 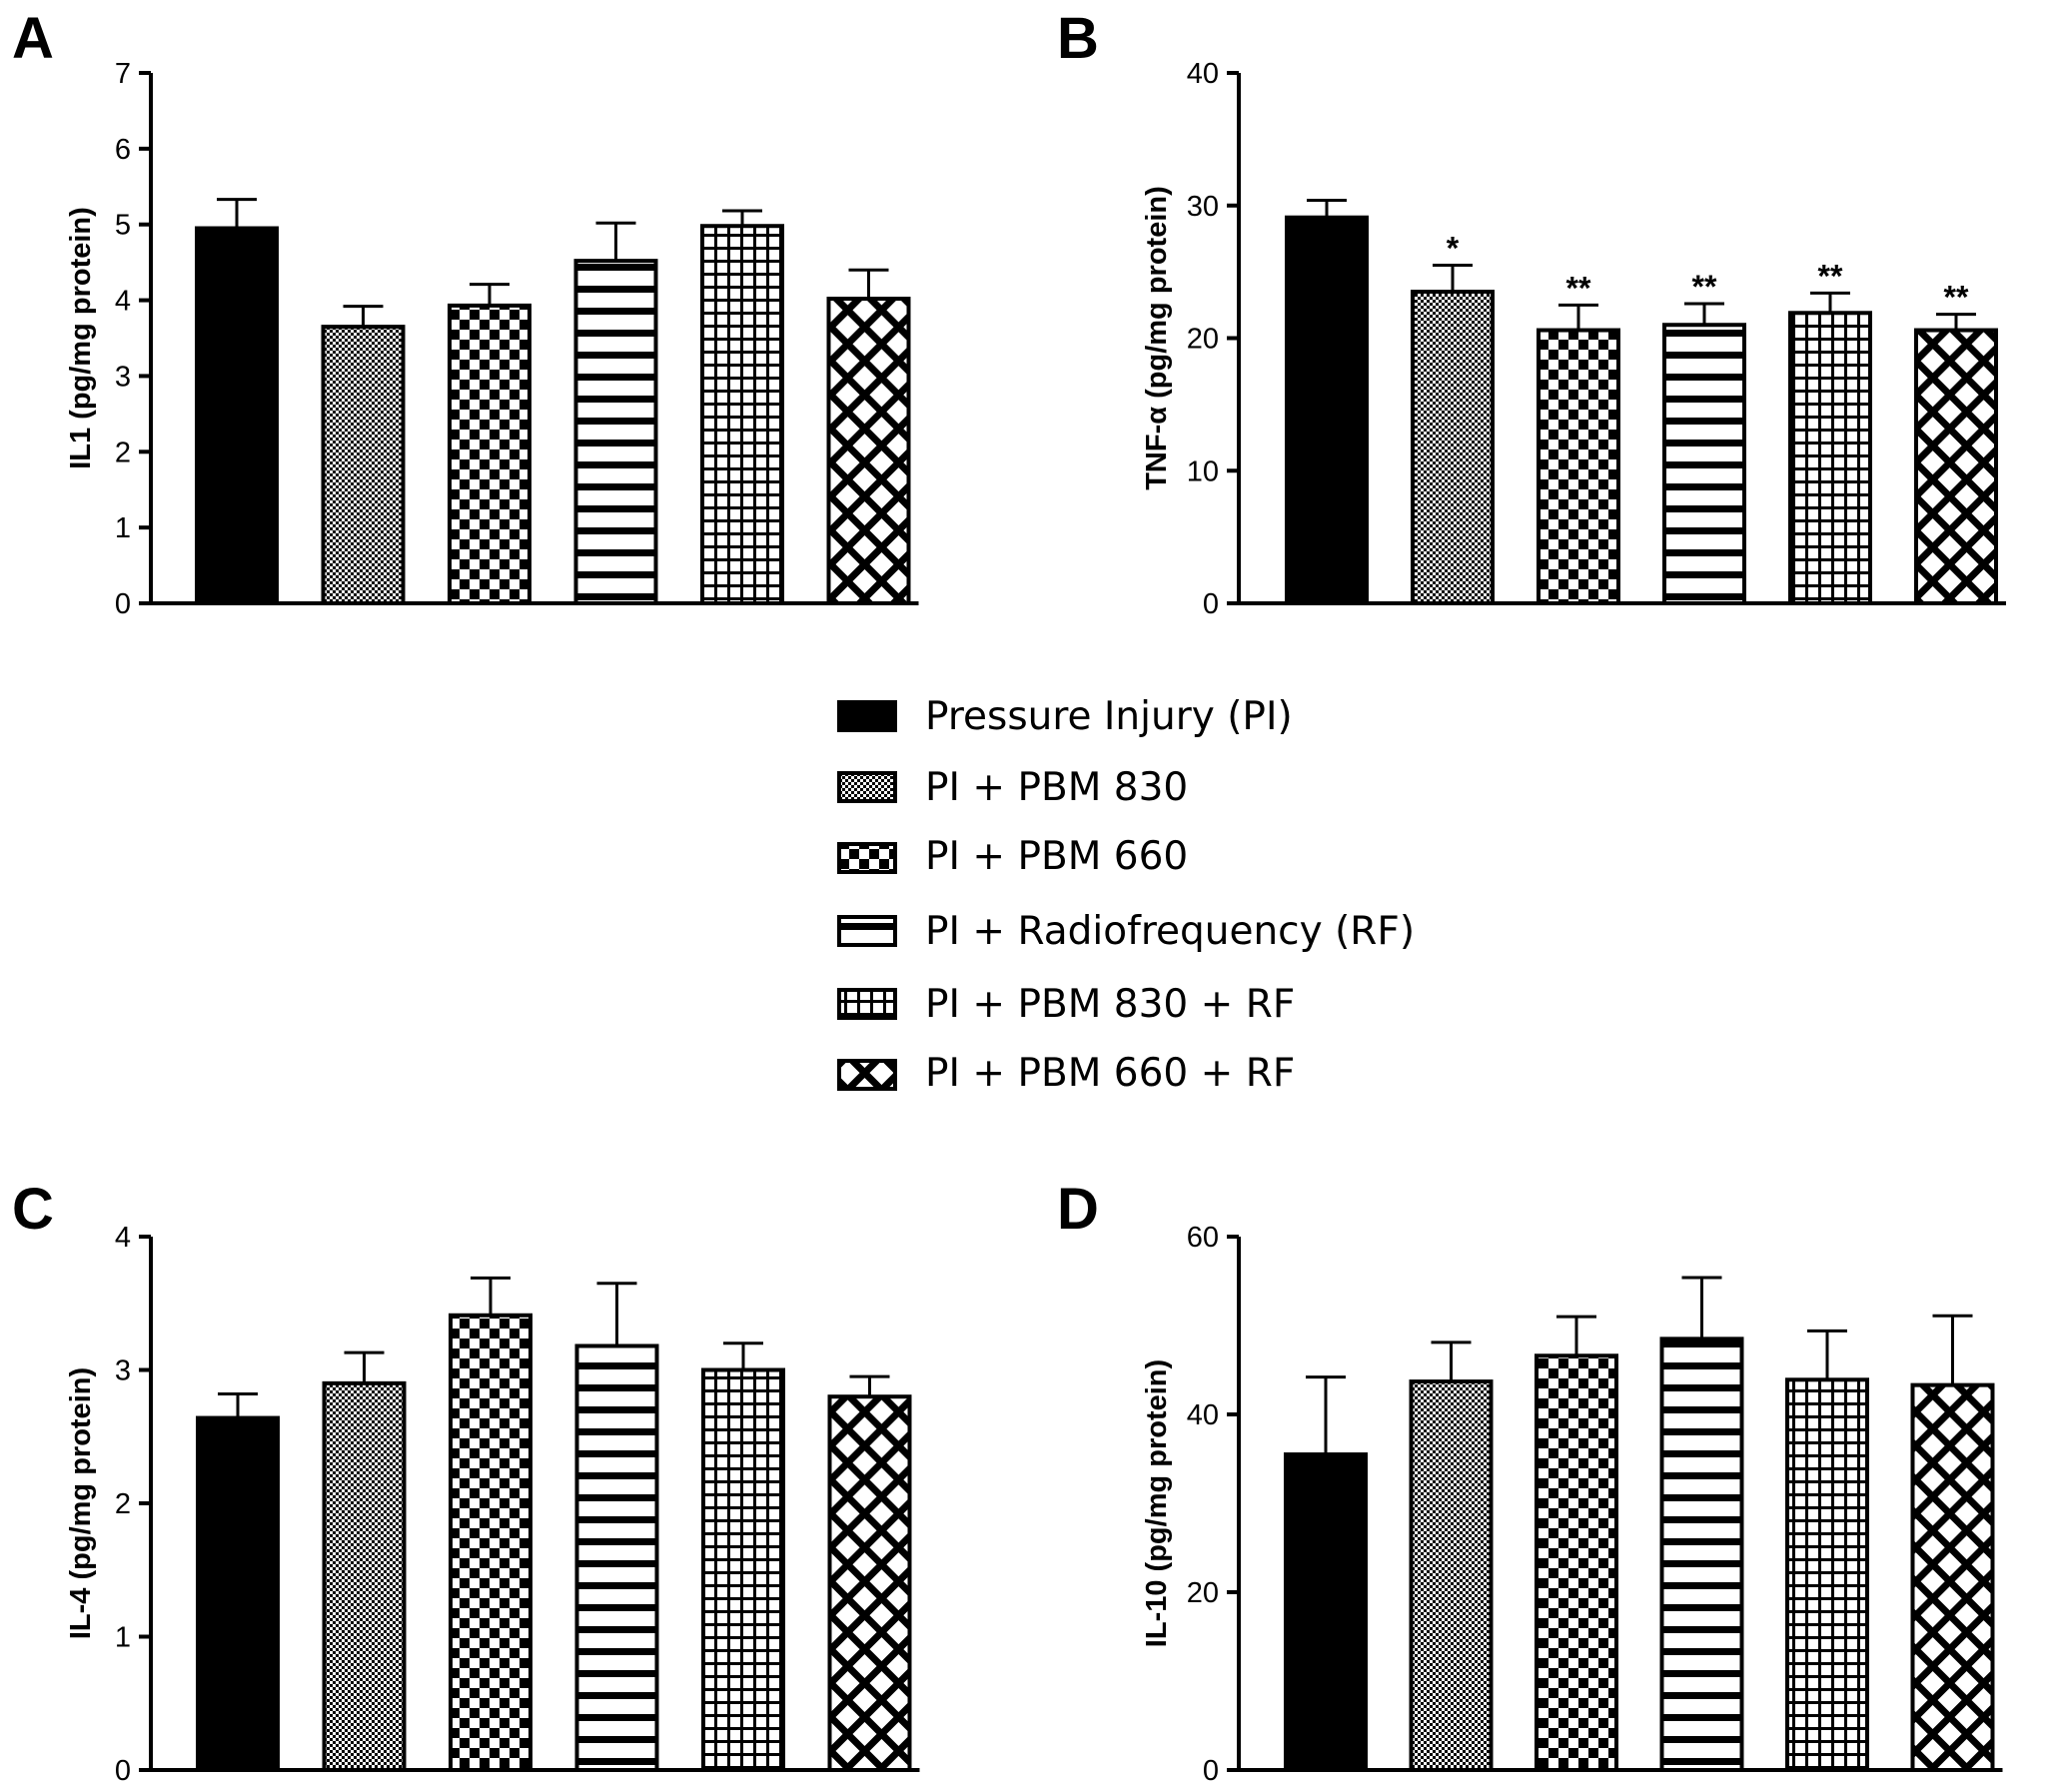 What do you see at coordinates (867, 1004) in the screenshot?
I see `legend-swatch-grid` at bounding box center [867, 1004].